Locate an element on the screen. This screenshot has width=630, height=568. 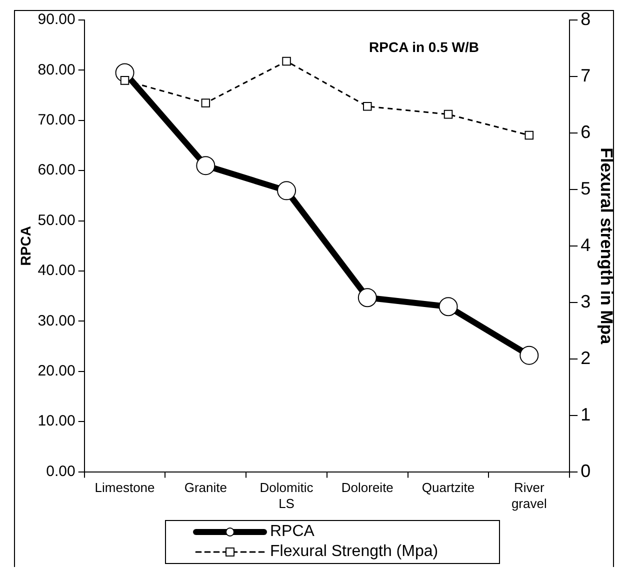
y2-tick-label: 2 is located at coordinates (585, 358).